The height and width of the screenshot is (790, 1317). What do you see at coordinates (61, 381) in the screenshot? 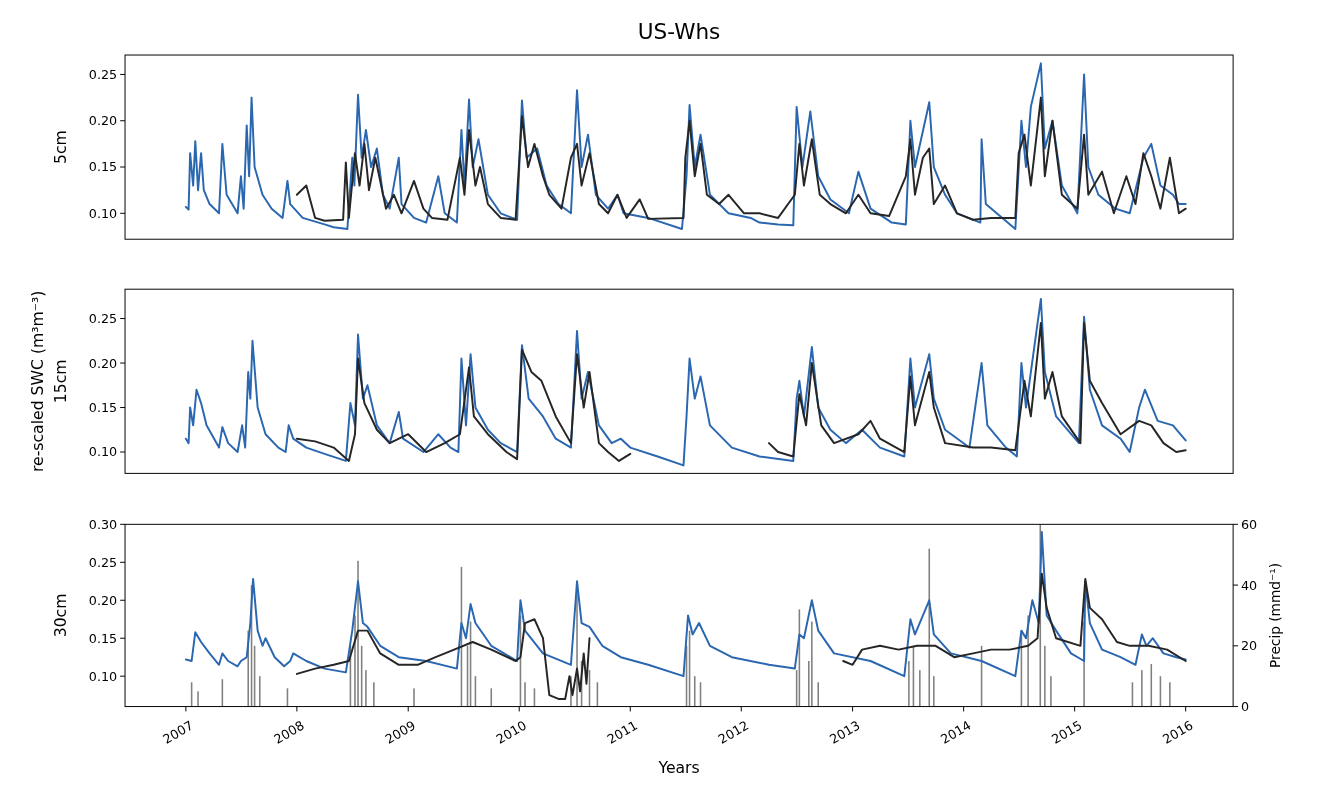
I see `y-axis-title: 15cm` at bounding box center [61, 381].